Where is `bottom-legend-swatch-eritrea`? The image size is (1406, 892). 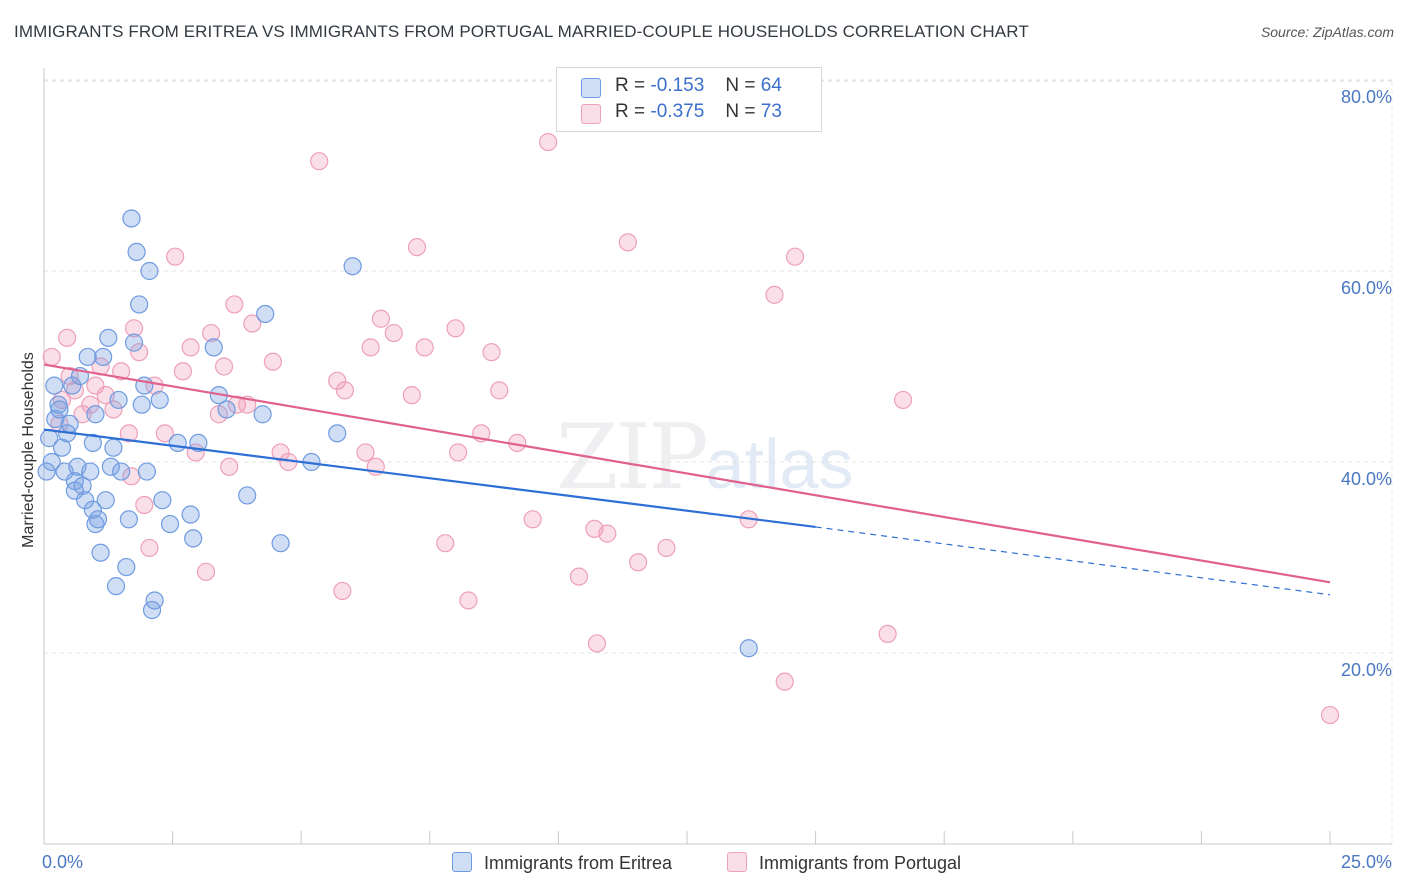 bottom-legend-swatch-eritrea is located at coordinates (462, 862).